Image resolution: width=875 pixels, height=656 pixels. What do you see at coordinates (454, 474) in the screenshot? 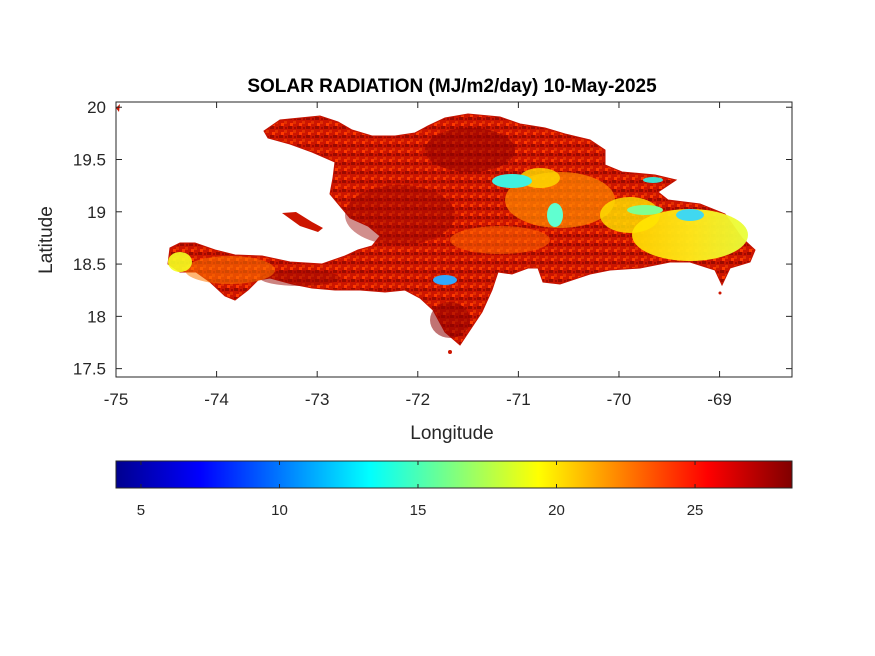
I see `colorbar` at bounding box center [454, 474].